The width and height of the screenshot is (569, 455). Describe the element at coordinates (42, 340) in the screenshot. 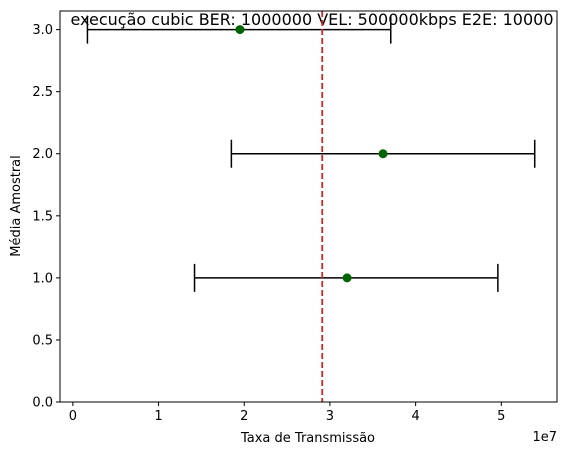

I see `y-tick-label: 0.5` at that location.